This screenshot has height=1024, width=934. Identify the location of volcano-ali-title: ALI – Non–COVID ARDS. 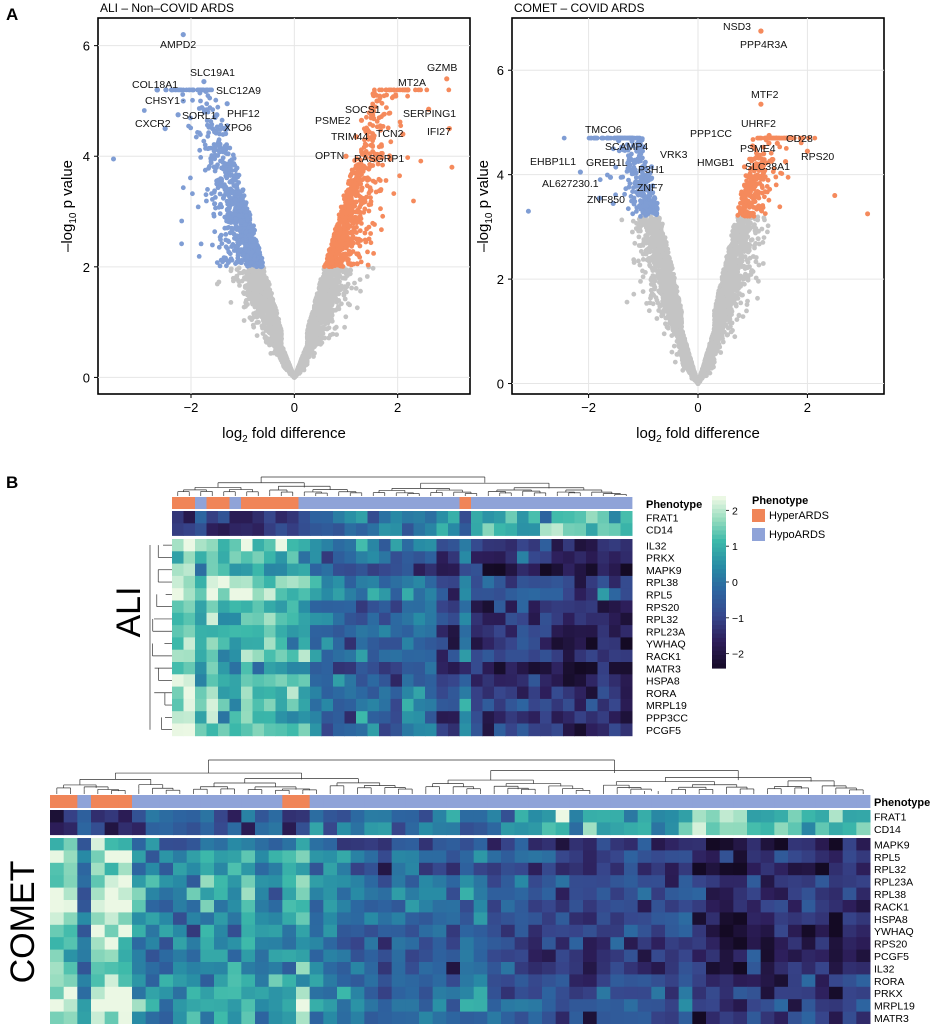
(167, 8).